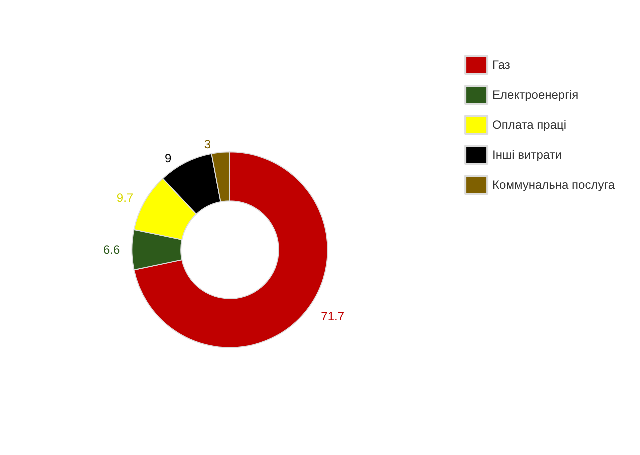 This screenshot has height=455, width=640. Describe the element at coordinates (333, 317) in the screenshot. I see `data-label: 71.7` at that location.